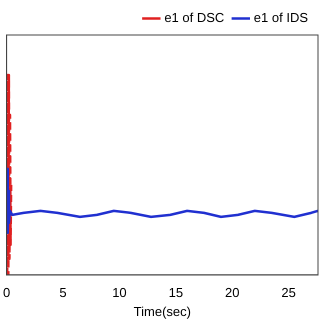 The image size is (320, 320). What do you see at coordinates (281, 18) in the screenshot?
I see `legend-label: e1 of IDS` at bounding box center [281, 18].